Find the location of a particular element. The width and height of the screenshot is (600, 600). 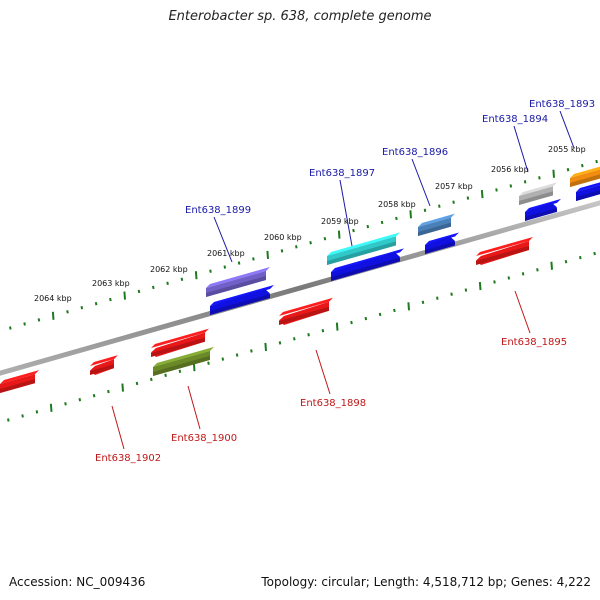

scale-label: 2060 kbp is located at coordinates (283, 237).